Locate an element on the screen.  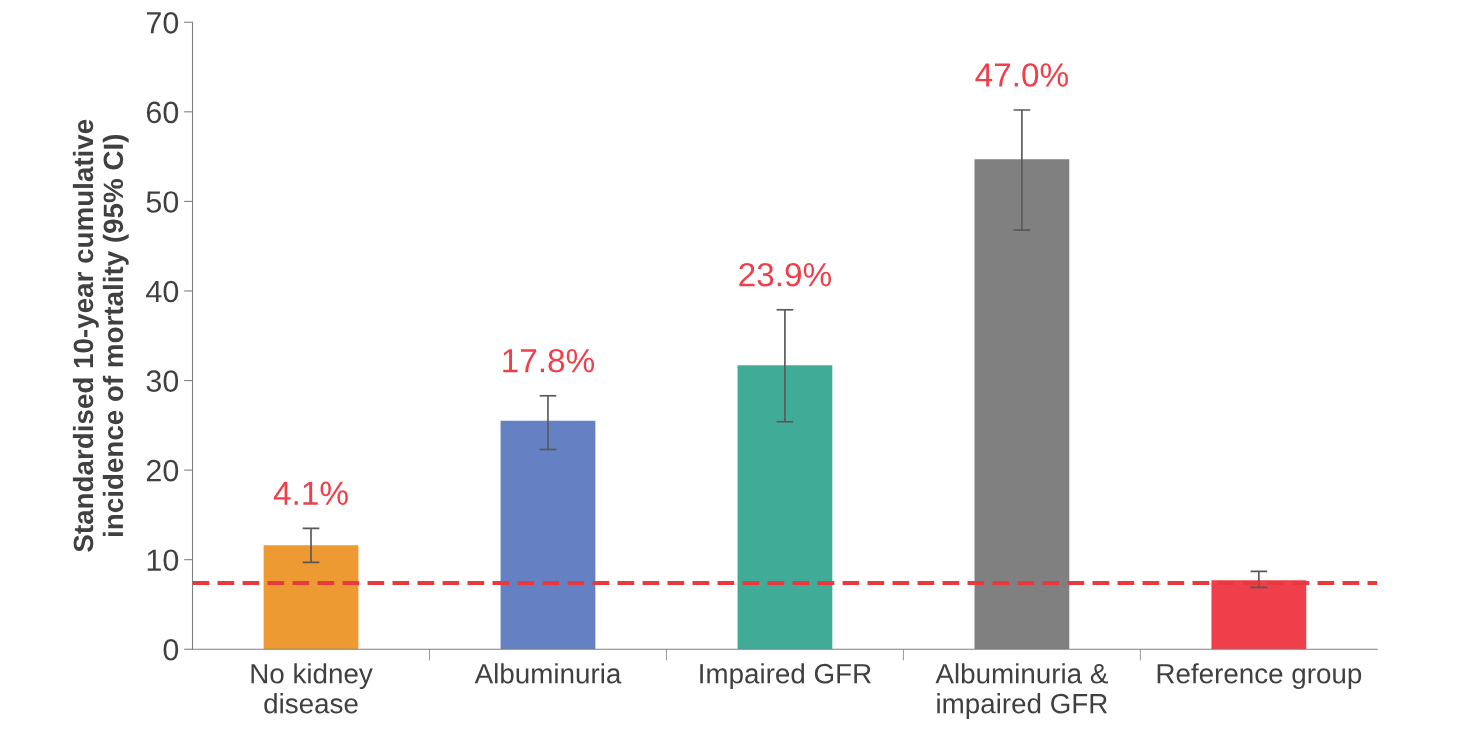
y-tick-label: 70 is located at coordinates (162, 23).